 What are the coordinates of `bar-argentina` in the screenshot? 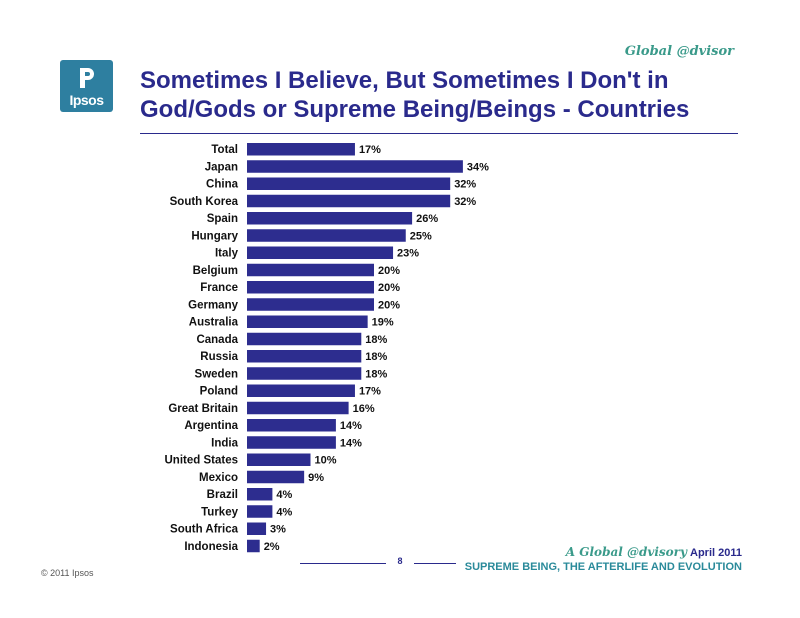 It's located at (291, 425).